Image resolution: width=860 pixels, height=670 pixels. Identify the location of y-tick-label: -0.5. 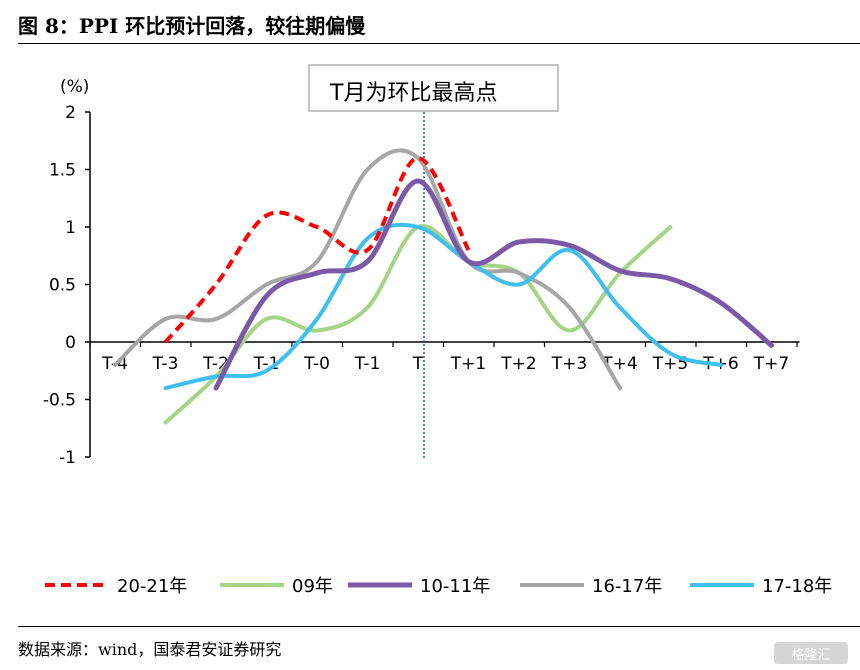
(59, 401).